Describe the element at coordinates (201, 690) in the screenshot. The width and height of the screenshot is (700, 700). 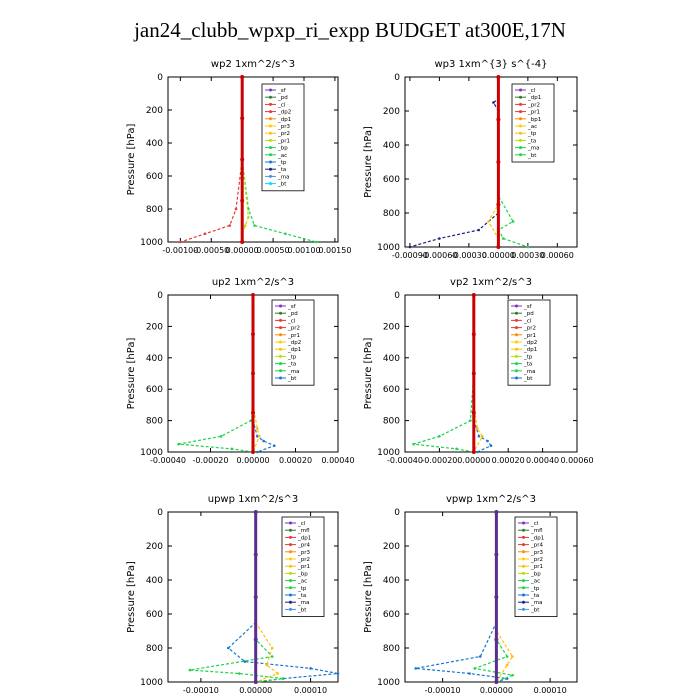
I see `x-tick-label: -0.00010` at that location.